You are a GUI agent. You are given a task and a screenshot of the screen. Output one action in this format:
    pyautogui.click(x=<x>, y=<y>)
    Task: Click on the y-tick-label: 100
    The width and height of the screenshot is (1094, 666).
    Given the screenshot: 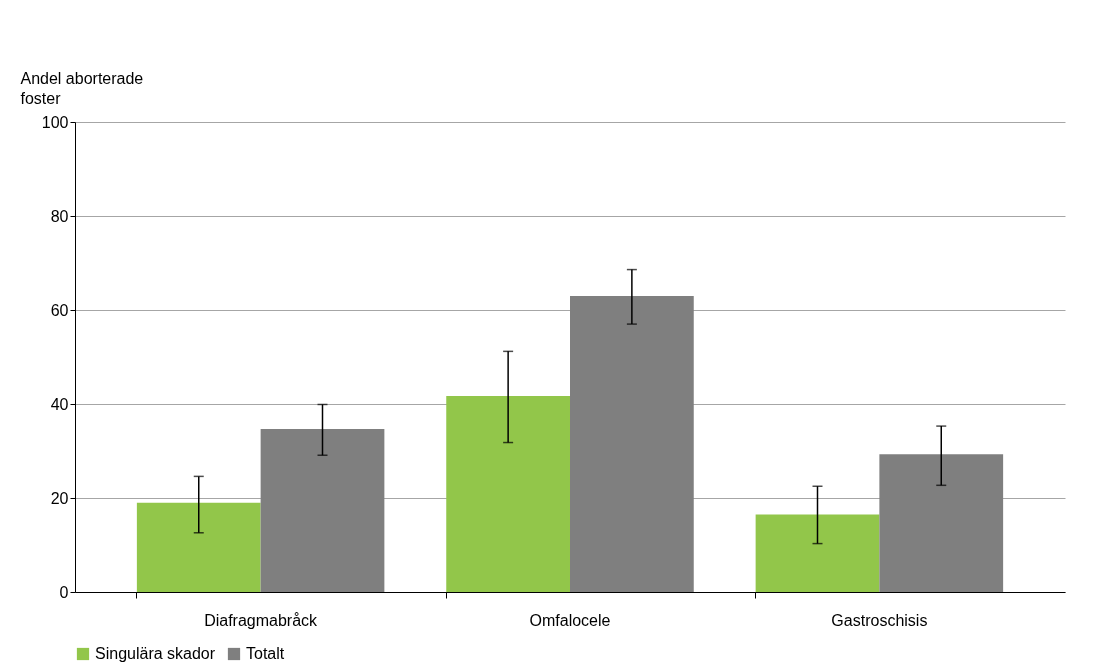 What is the action you would take?
    pyautogui.click(x=55, y=122)
    